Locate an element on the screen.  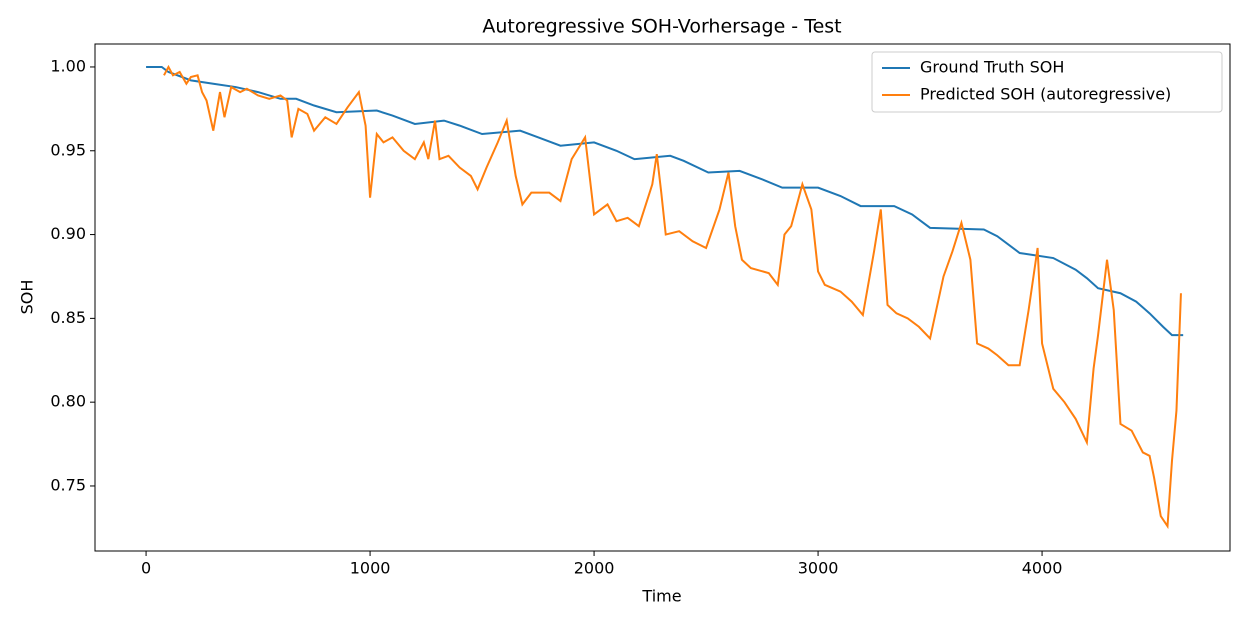
x-axis-label: Time is located at coordinates (661, 596).